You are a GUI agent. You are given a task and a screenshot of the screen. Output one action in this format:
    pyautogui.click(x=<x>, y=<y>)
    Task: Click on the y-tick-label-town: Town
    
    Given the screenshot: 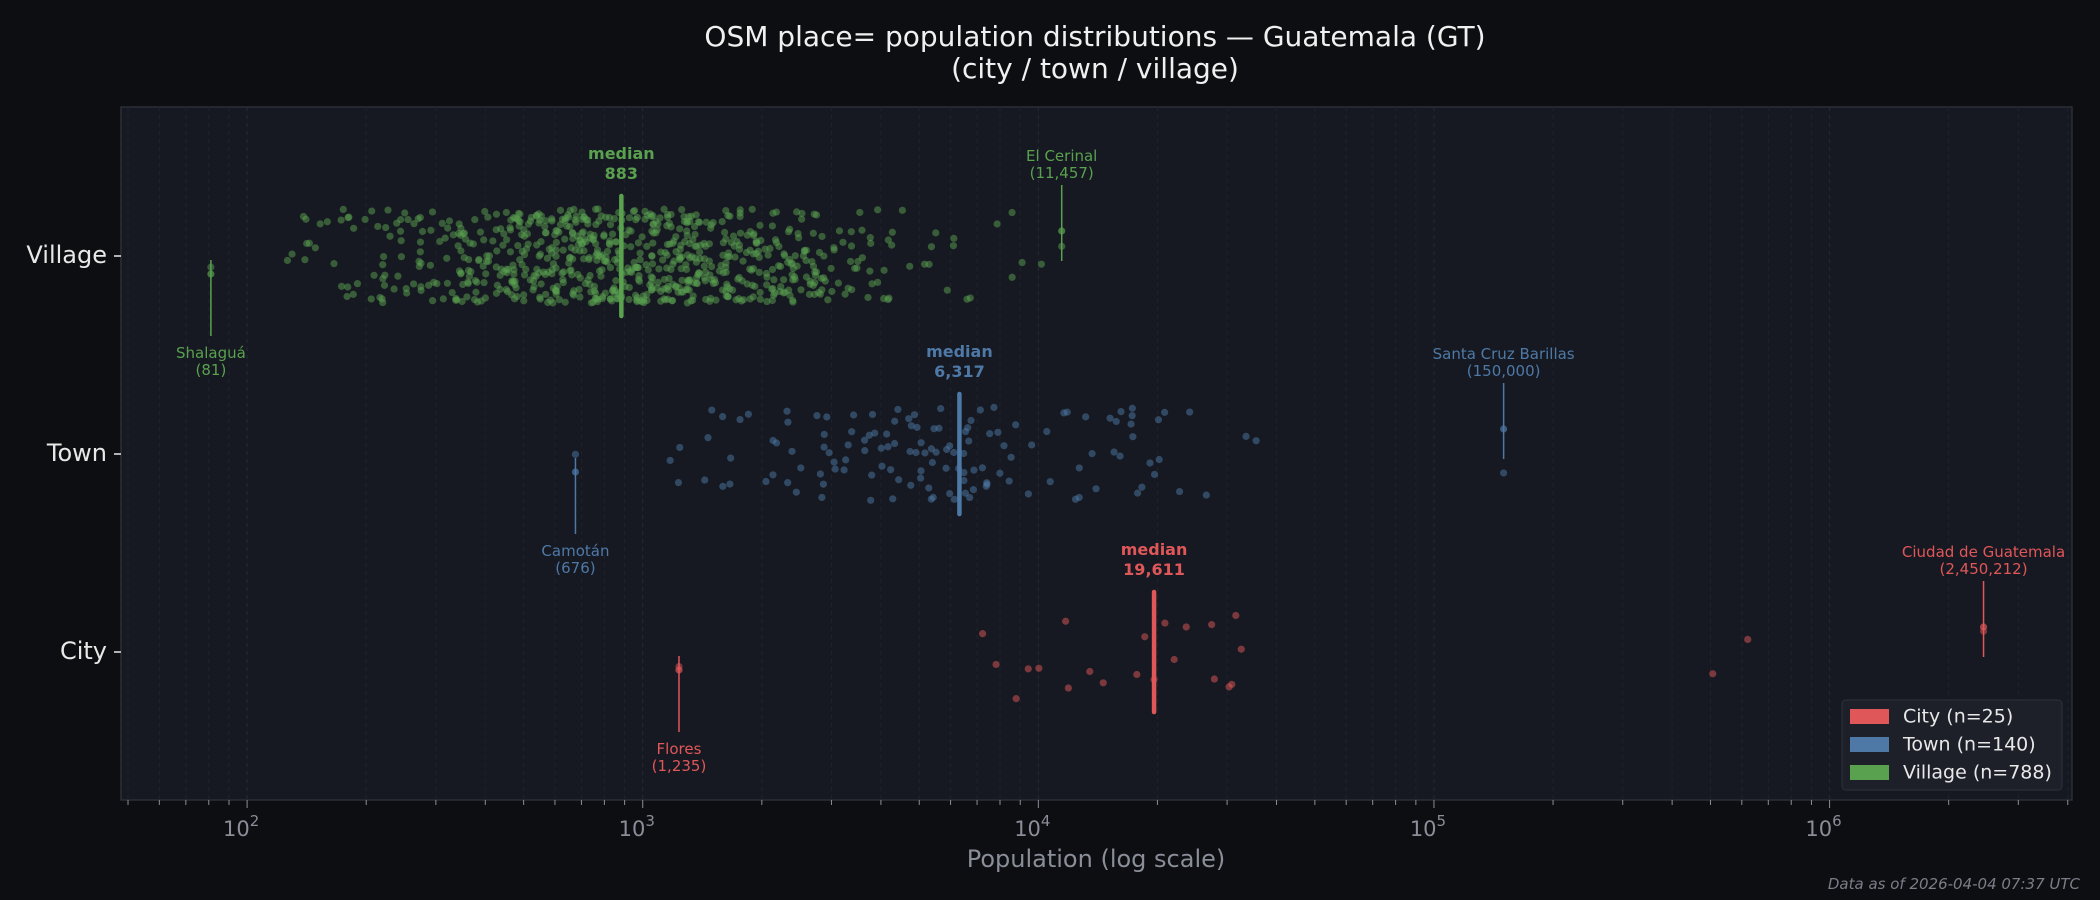 What is the action you would take?
    pyautogui.click(x=76, y=453)
    